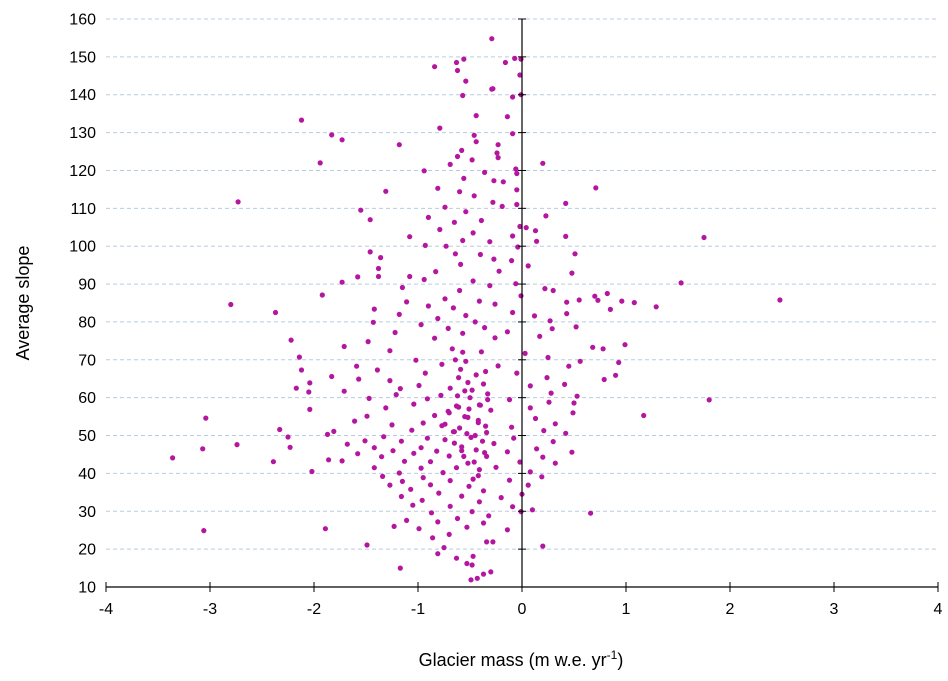 The image size is (948, 681). What do you see at coordinates (87, 588) in the screenshot?
I see `y-tick-label: 10` at bounding box center [87, 588].